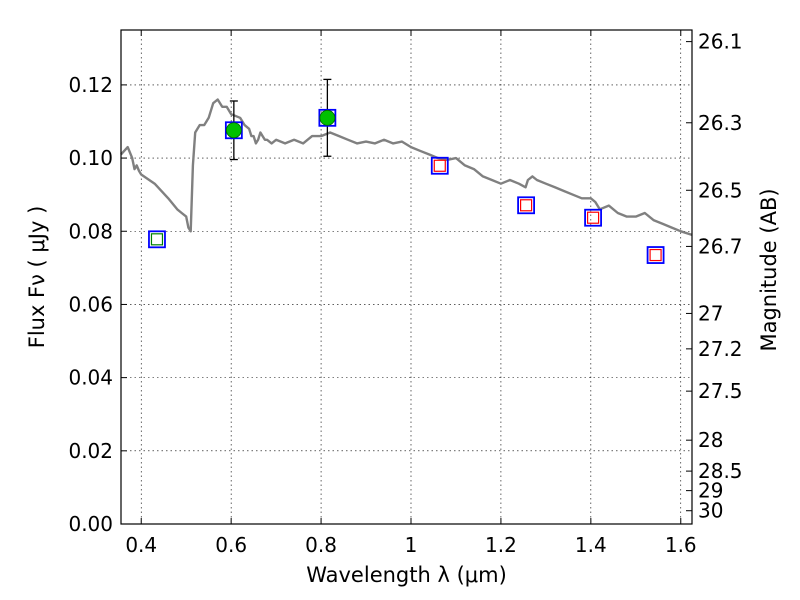  I want to click on x-axis-label: Wavelength λ (μm), so click(406, 575).